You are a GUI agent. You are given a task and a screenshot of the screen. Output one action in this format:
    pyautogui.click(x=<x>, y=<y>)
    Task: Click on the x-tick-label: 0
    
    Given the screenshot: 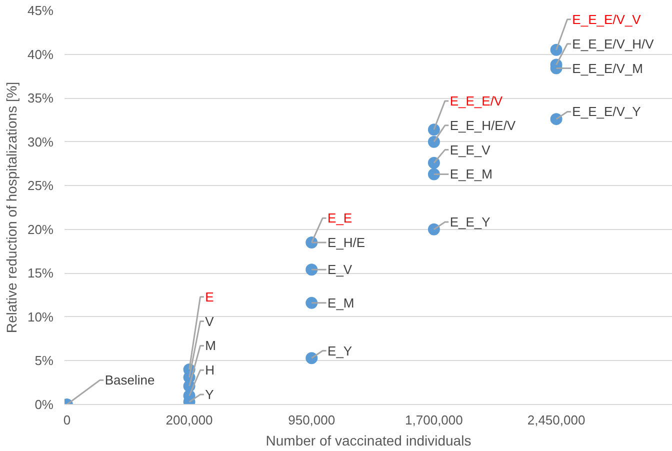 What is the action you would take?
    pyautogui.click(x=67, y=420)
    